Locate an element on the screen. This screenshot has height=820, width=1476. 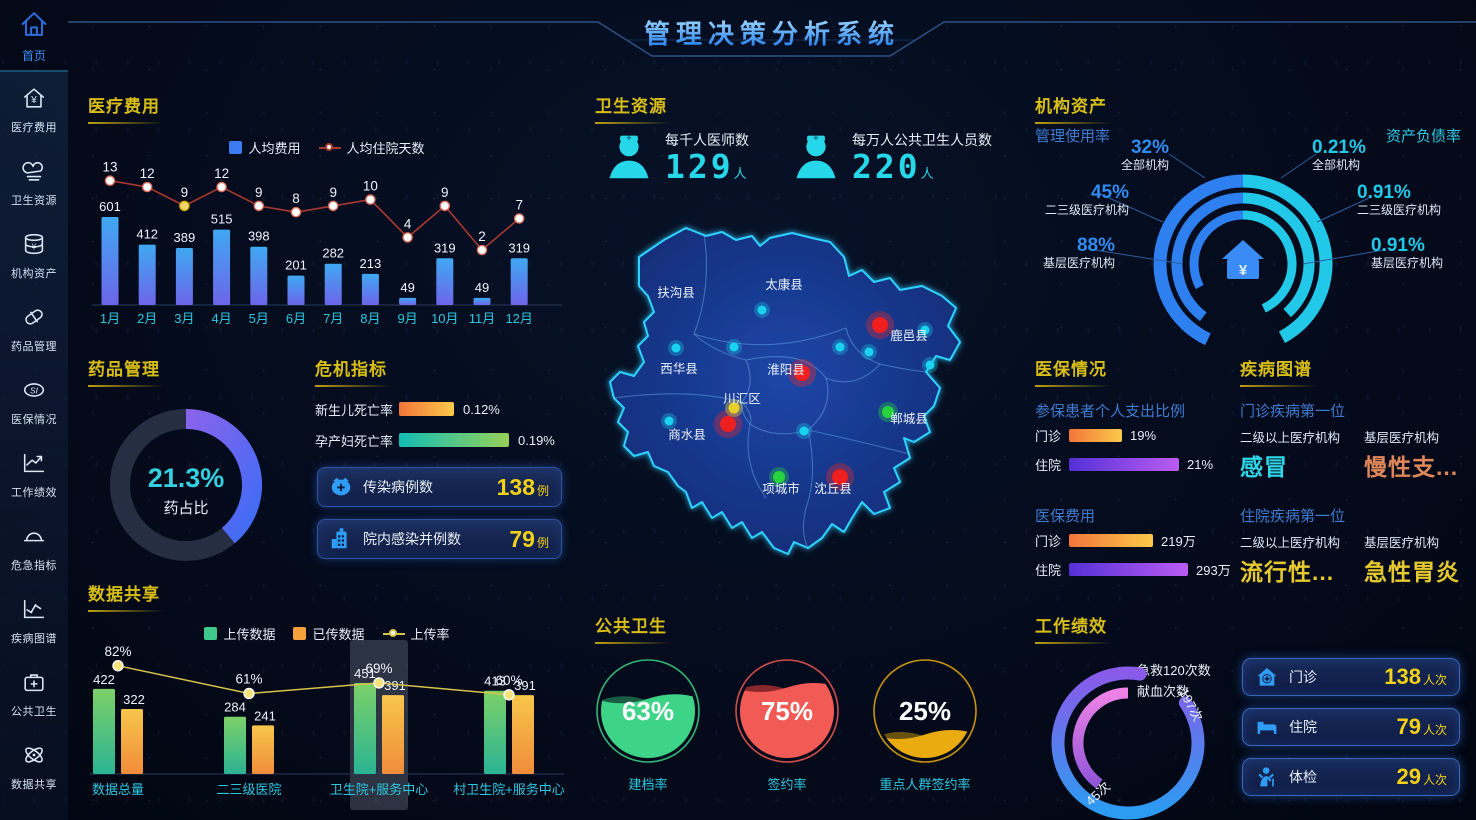
bar-12月 is located at coordinates (519, 281).